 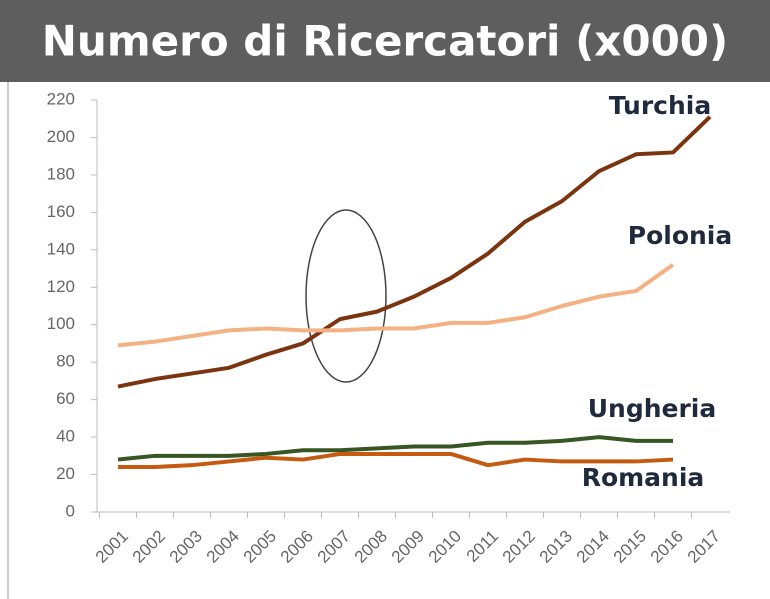 I want to click on x-tick-label: 2001, so click(x=112, y=547).